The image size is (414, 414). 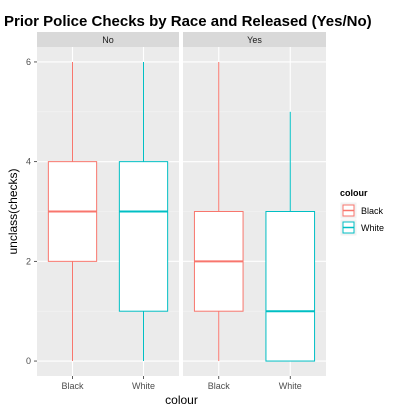 I want to click on legend-label-white: White, so click(x=372, y=228).